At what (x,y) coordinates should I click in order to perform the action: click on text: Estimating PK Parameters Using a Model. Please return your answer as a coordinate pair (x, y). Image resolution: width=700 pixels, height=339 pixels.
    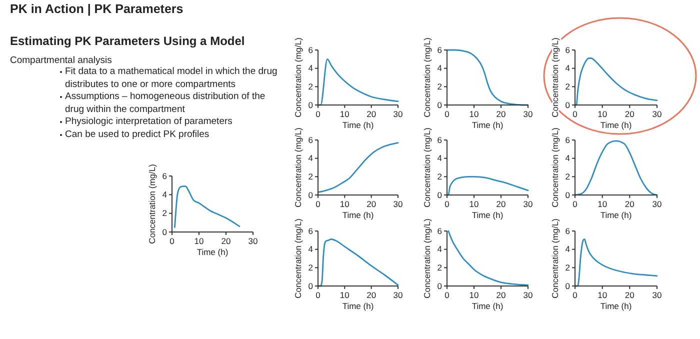
    Looking at the image, I should click on (127, 41).